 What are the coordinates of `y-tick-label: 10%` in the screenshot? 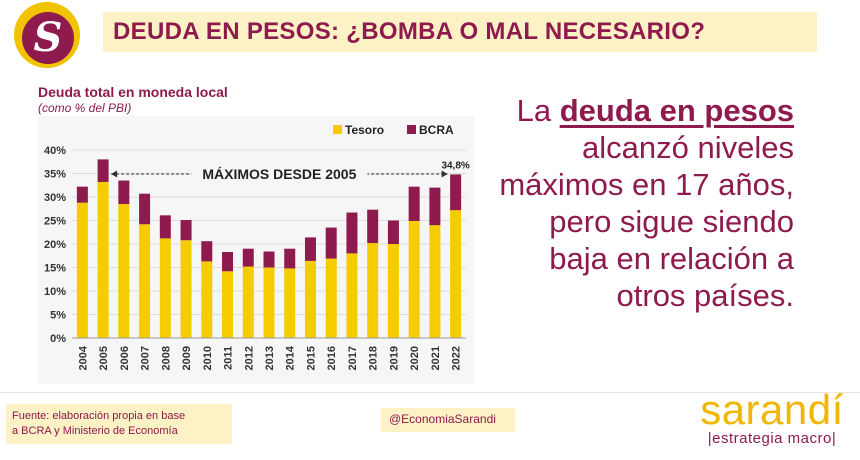 It's located at (55, 292).